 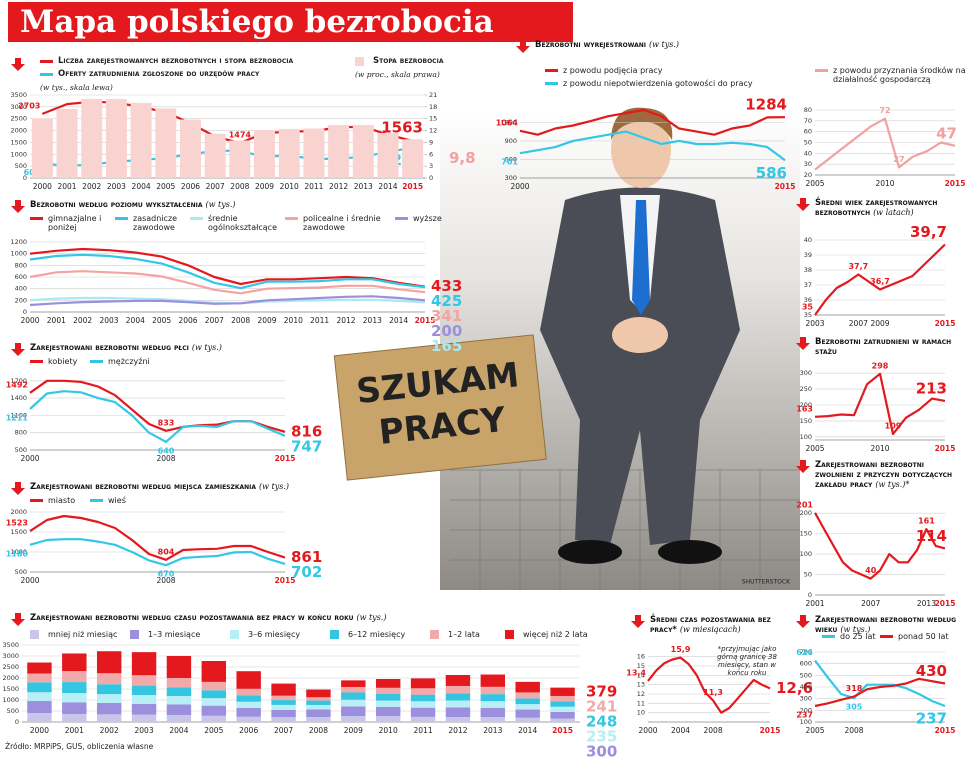 What do you see at coordinates (641, 713) in the screenshot?
I see `y-tick-label: 10` at bounding box center [641, 713].